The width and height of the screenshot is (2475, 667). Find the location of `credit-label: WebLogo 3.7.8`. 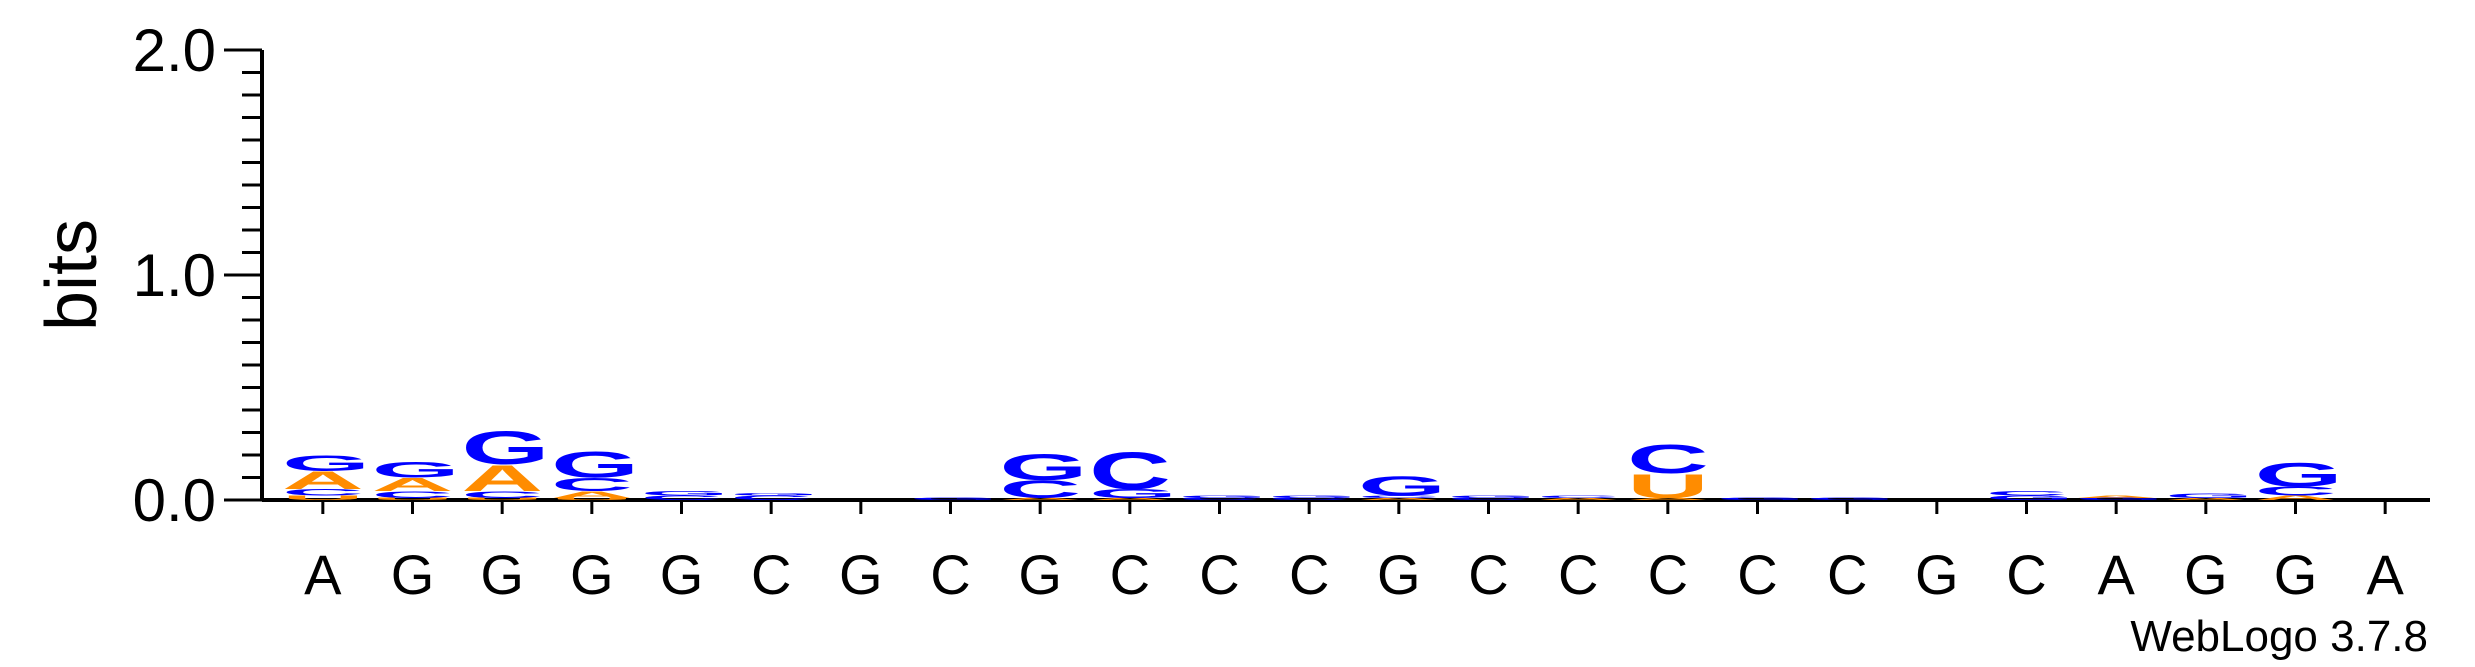

credit-label: WebLogo 3.7.8 is located at coordinates (2279, 636).